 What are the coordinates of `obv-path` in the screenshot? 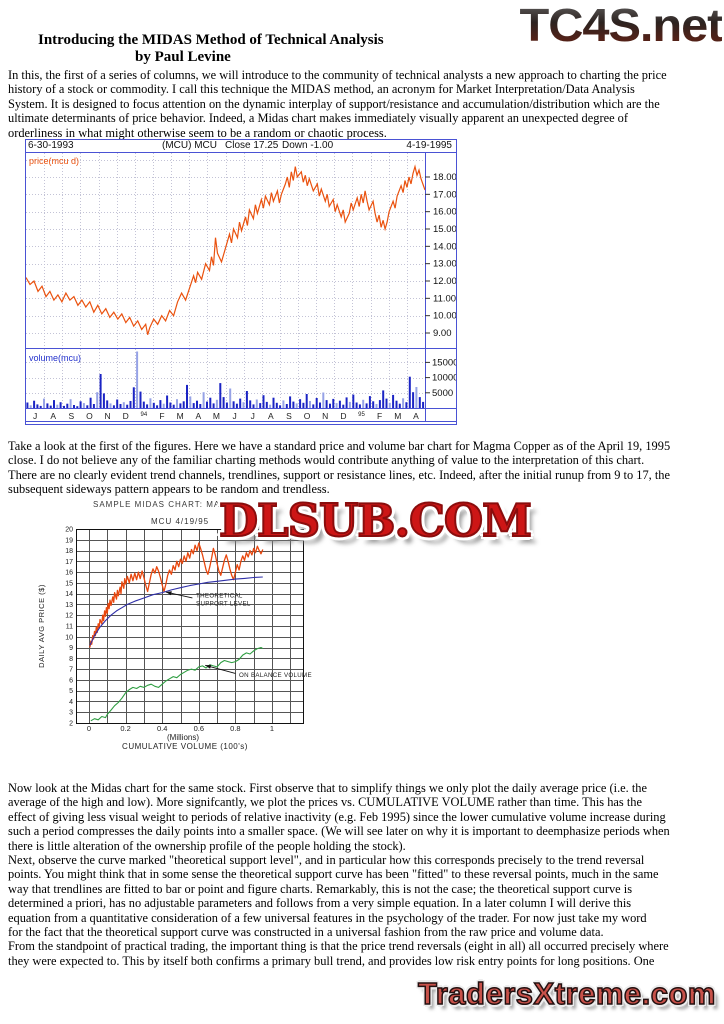 It's located at (177, 684).